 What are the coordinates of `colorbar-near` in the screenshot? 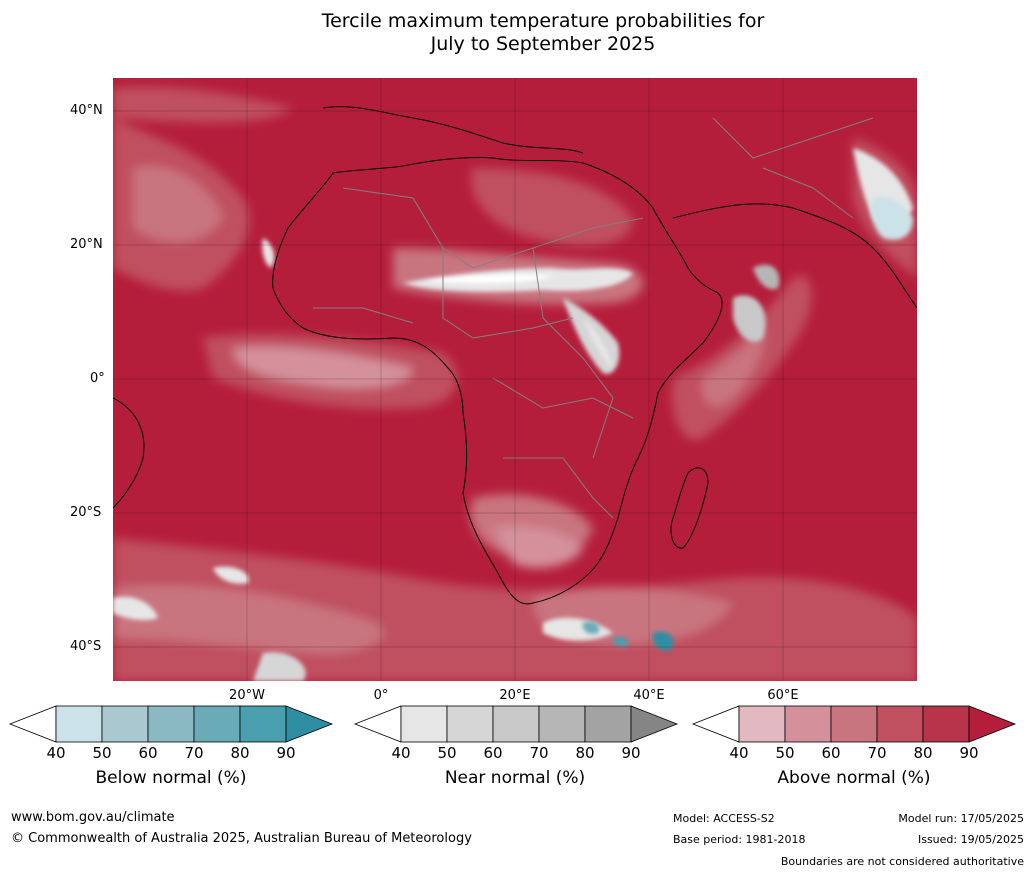 It's located at (516, 724).